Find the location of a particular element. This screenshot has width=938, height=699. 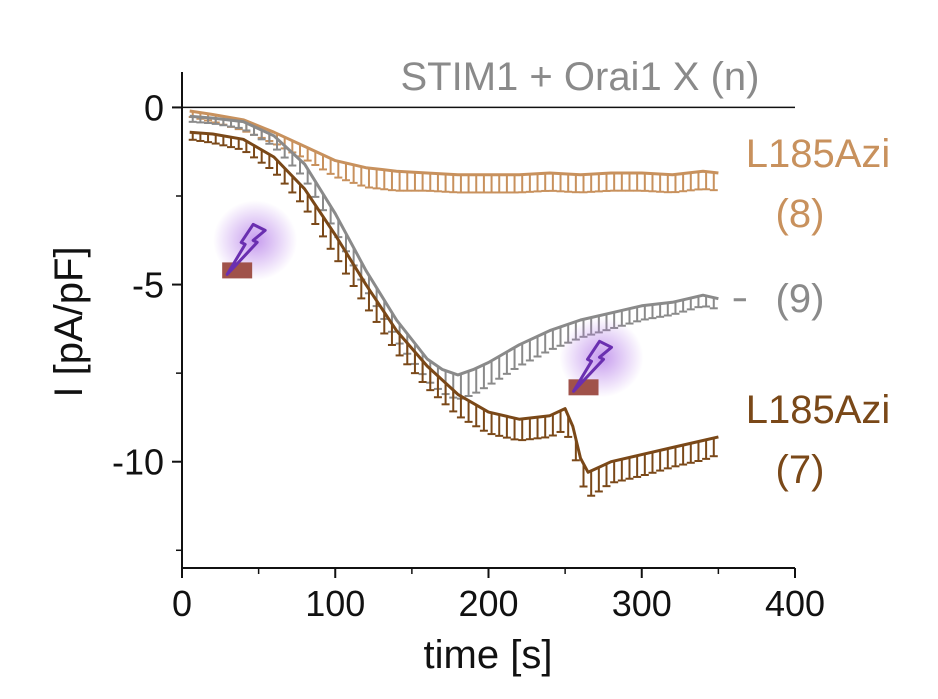

x-tick-label: 200 is located at coordinates (488, 603).